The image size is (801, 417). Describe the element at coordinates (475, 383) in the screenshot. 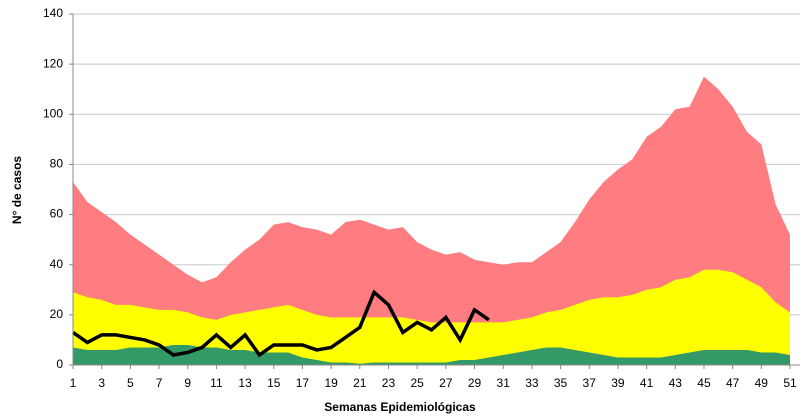

I see `x-tick-label: 29` at that location.